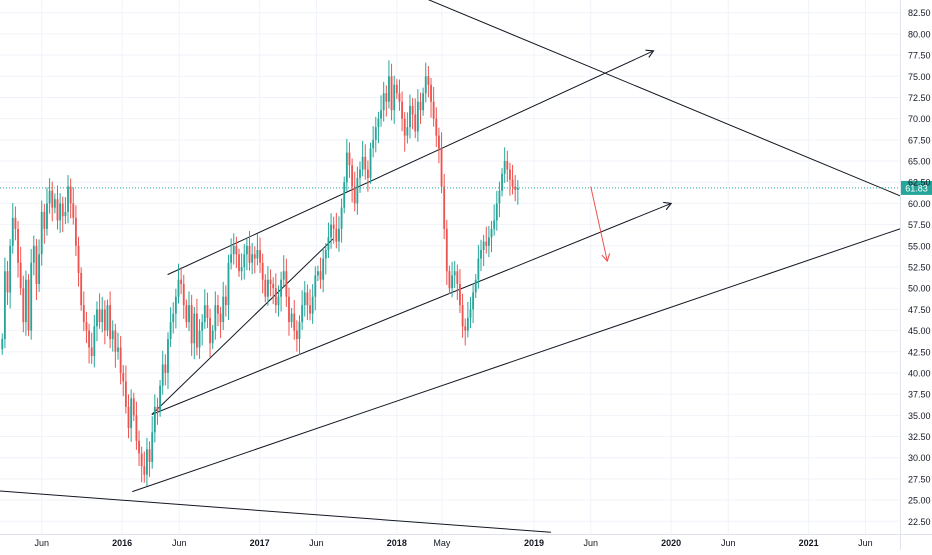 The height and width of the screenshot is (555, 932). I want to click on y-tick-label: 75.00, so click(919, 77).